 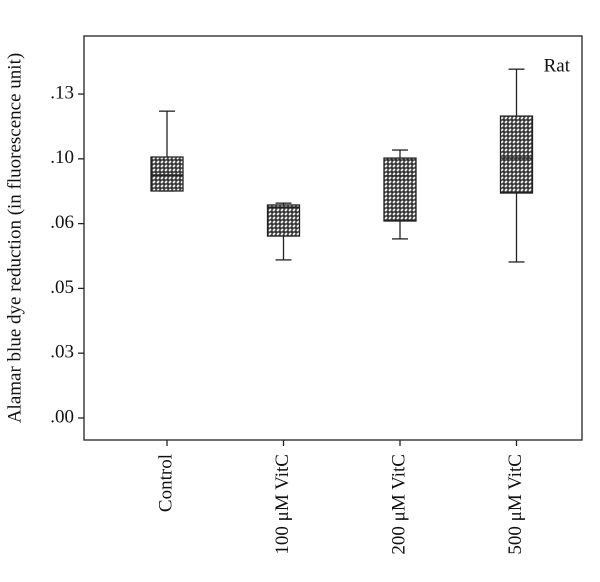 I want to click on y-tick-label: .10, so click(x=62, y=157).